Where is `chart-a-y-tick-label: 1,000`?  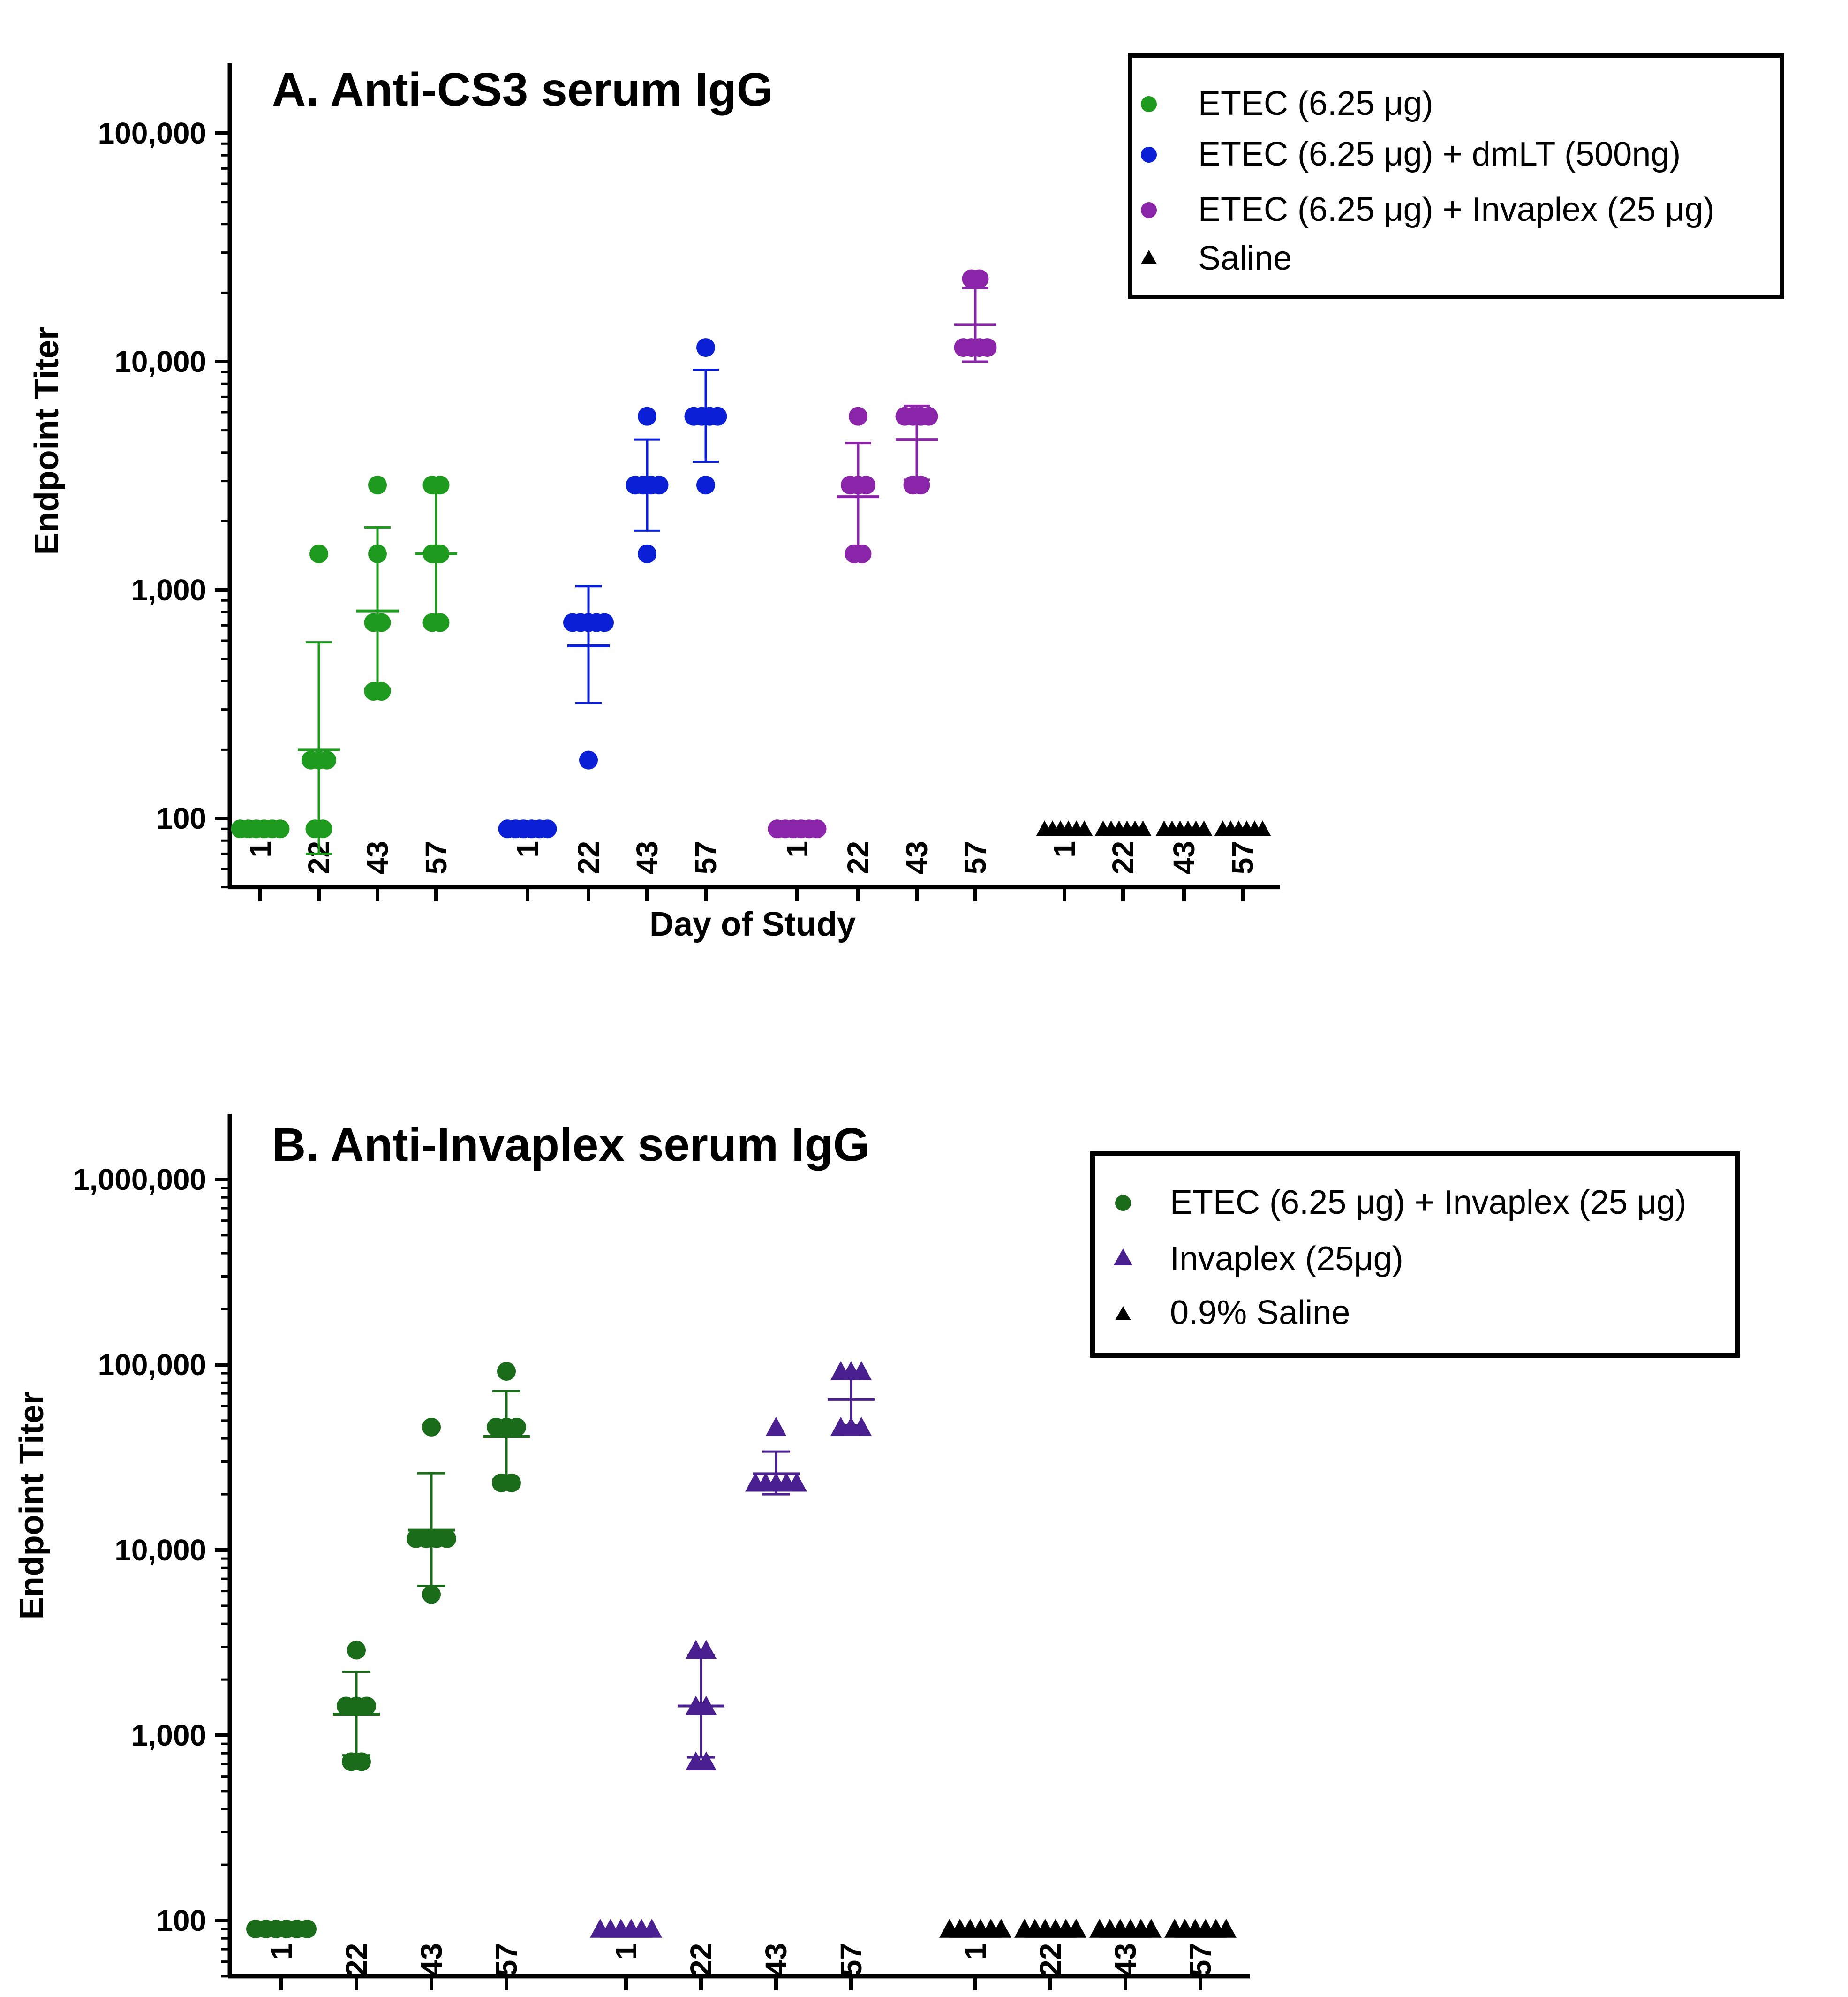
chart-a-y-tick-label: 1,000 is located at coordinates (169, 590).